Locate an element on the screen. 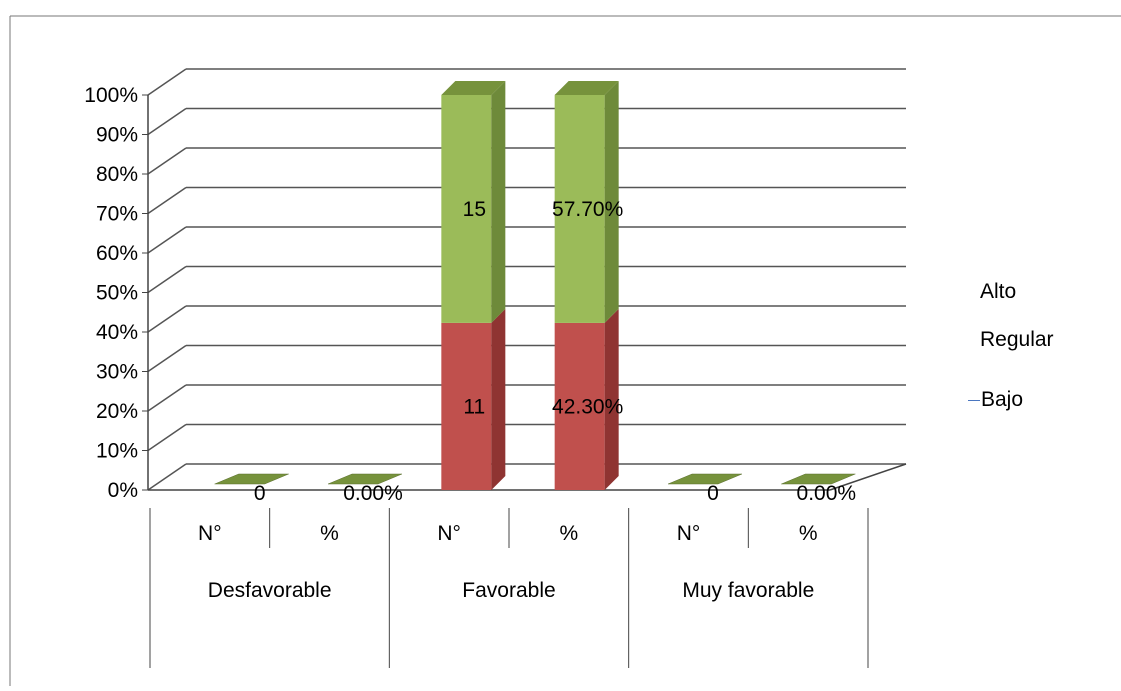  data-label: 42.30% is located at coordinates (587, 406).